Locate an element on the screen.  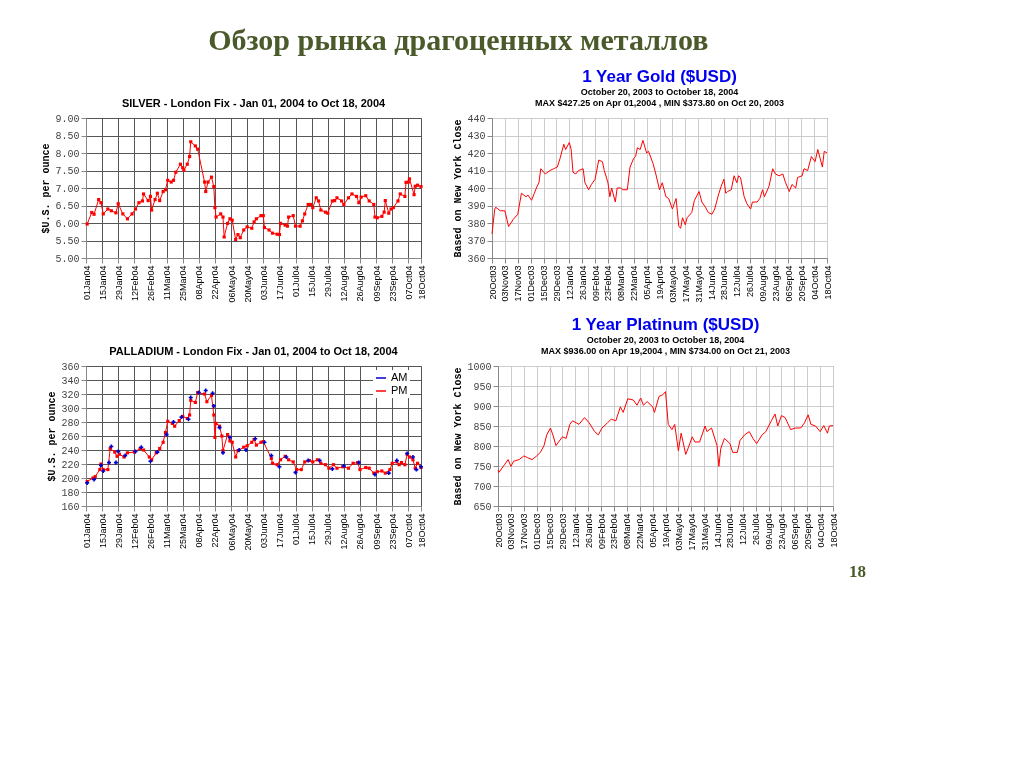
chart-title: 1 Year Gold ($USD) is located at coordinates (659, 76).